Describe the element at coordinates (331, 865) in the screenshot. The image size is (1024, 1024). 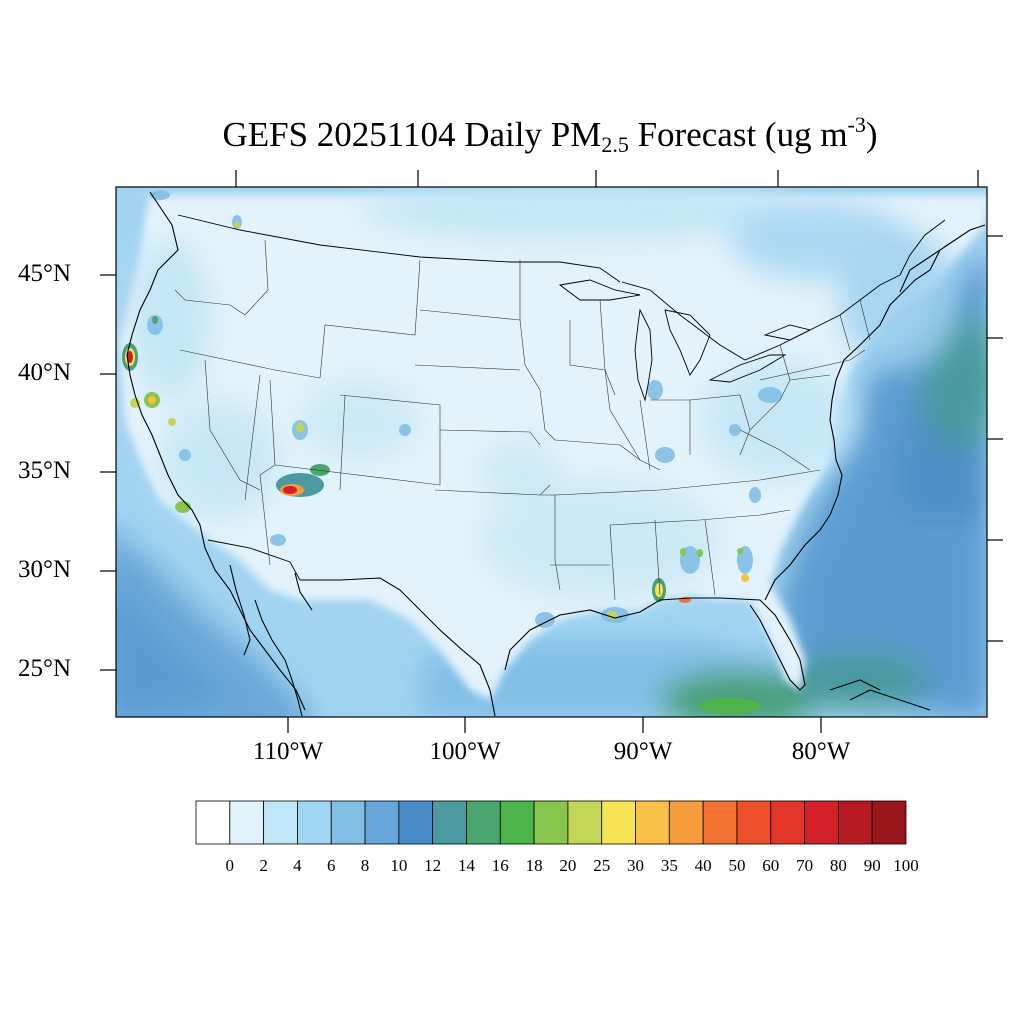
I see `colorbar-tick-label: 6` at that location.